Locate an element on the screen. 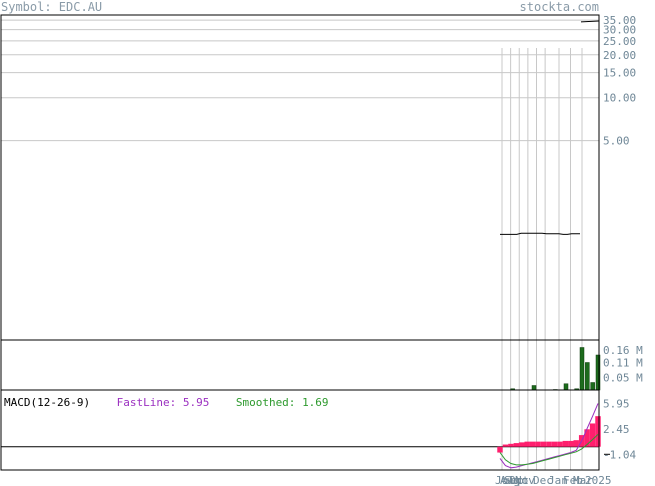  price-tick-label-6: 5.00 is located at coordinates (616, 141).